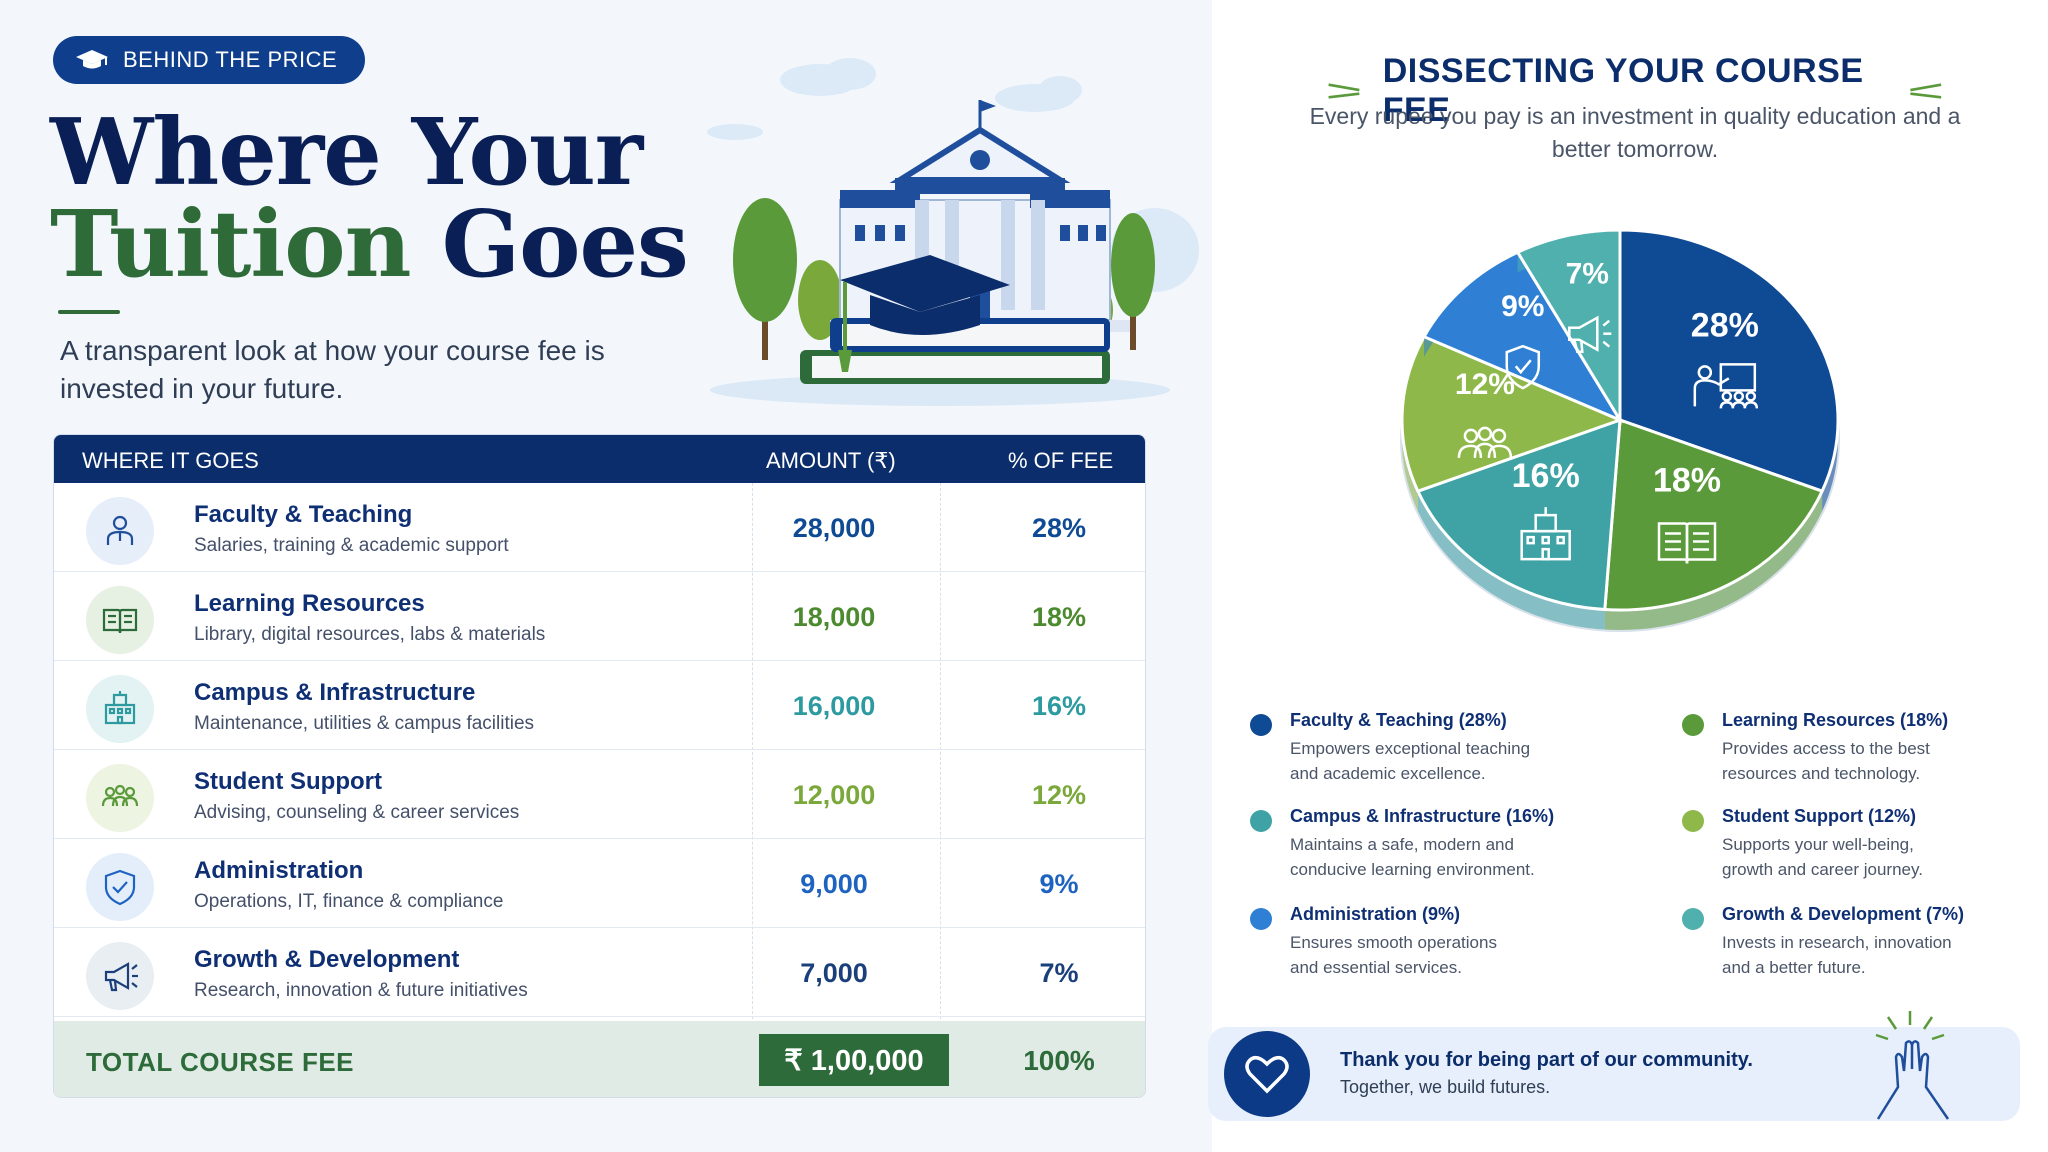 This screenshot has width=2048, height=1152. I want to click on legend-title: Learning Resources (18%), so click(1835, 720).